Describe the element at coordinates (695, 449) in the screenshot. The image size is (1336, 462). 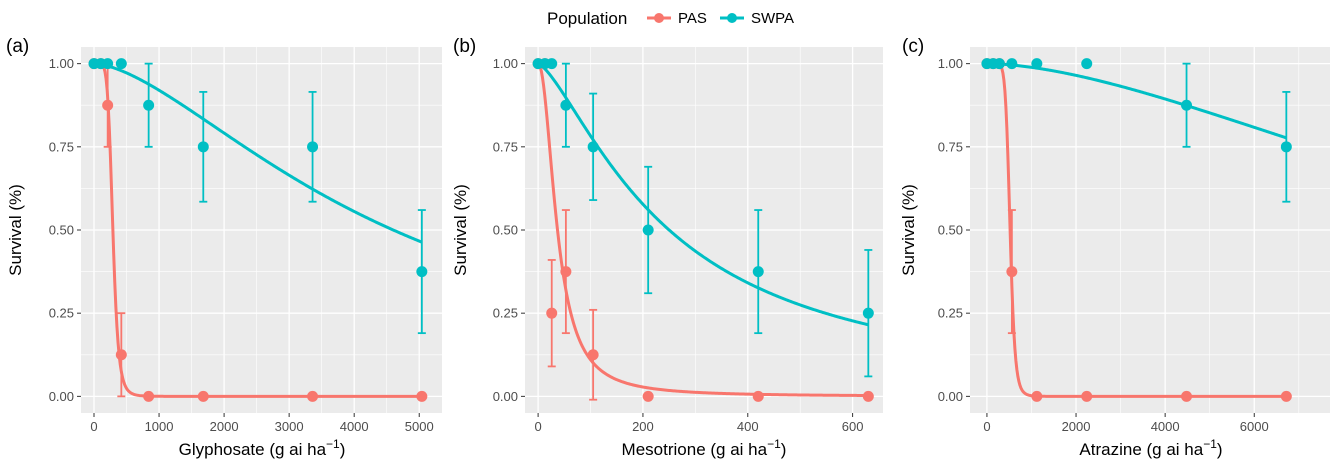
I see `x-axis-title-main: Mesotrione (g ai ha` at that location.